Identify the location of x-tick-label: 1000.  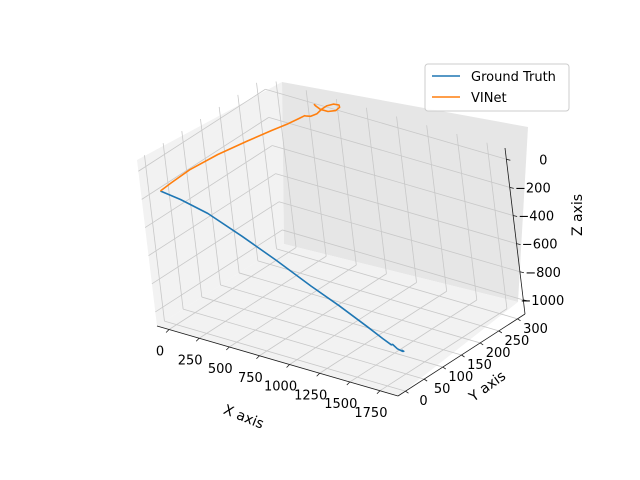
(280, 387).